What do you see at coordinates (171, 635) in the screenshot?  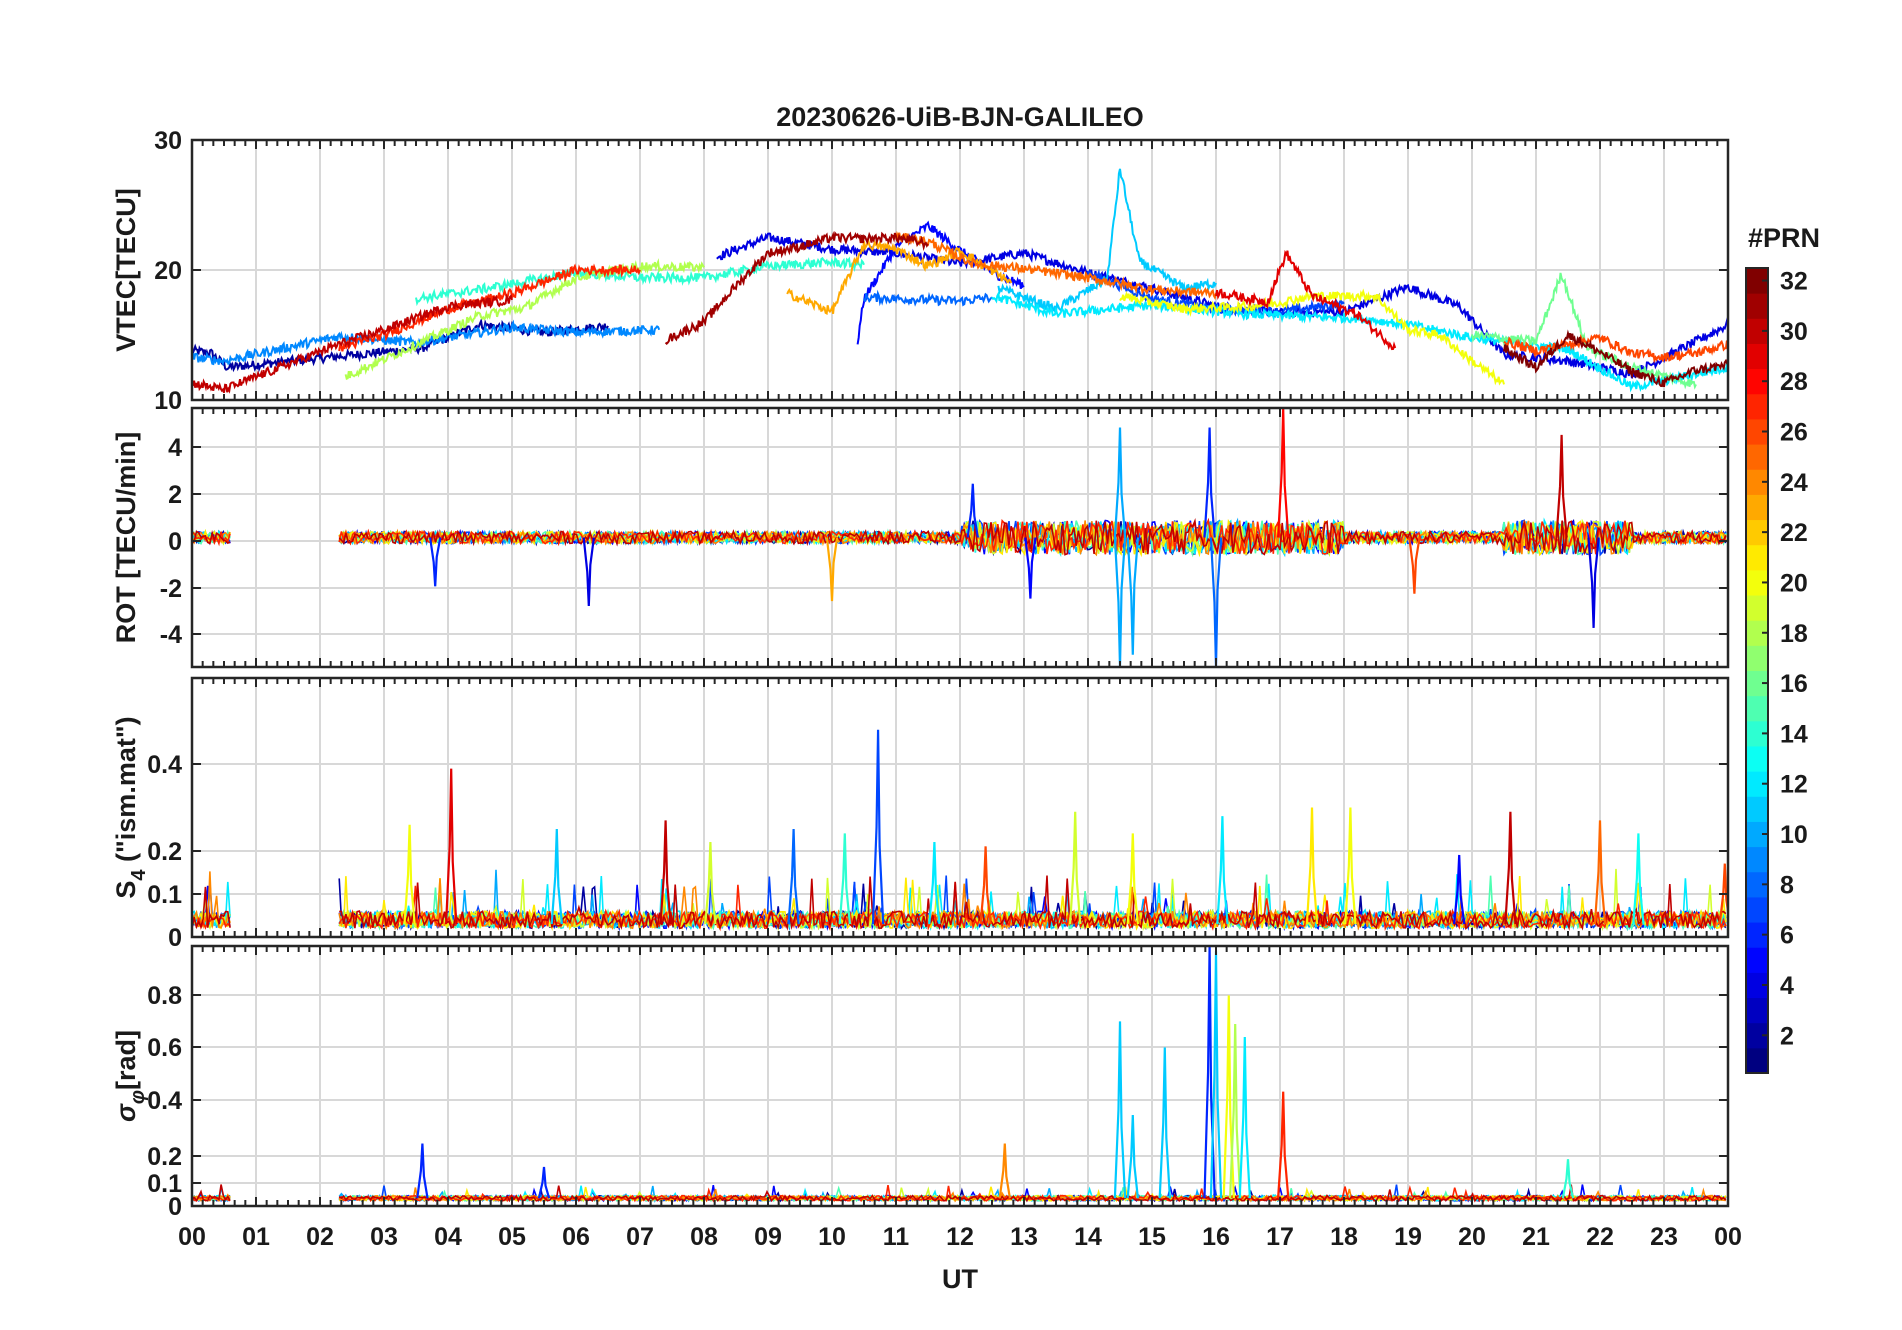 I see `y-tick-label: -4` at bounding box center [171, 635].